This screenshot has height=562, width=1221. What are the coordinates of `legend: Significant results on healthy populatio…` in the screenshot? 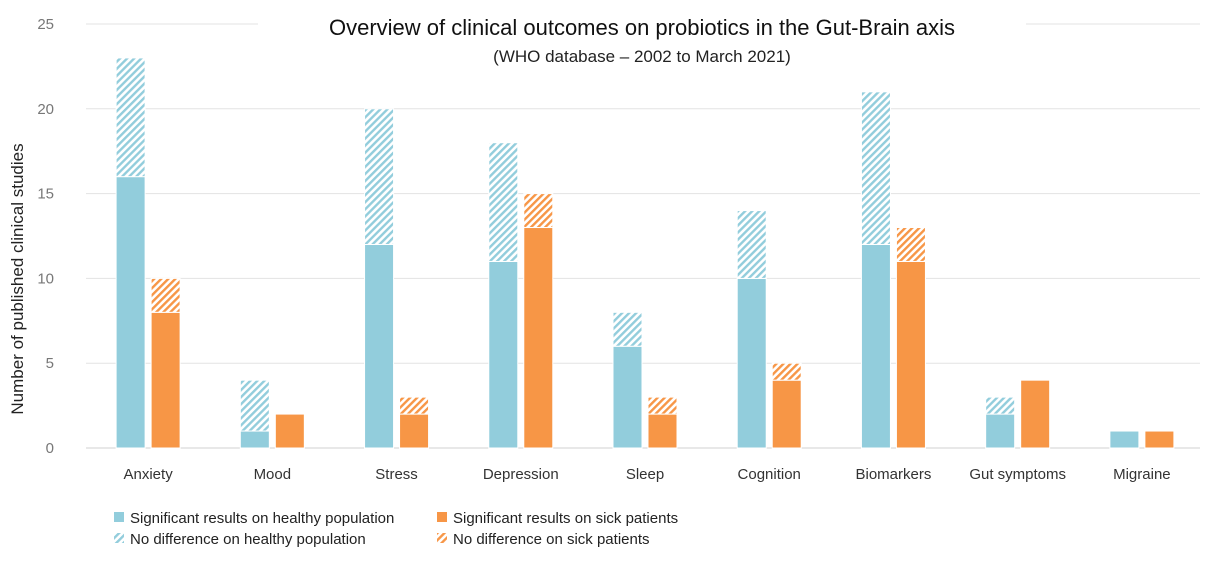 It's located at (396, 529).